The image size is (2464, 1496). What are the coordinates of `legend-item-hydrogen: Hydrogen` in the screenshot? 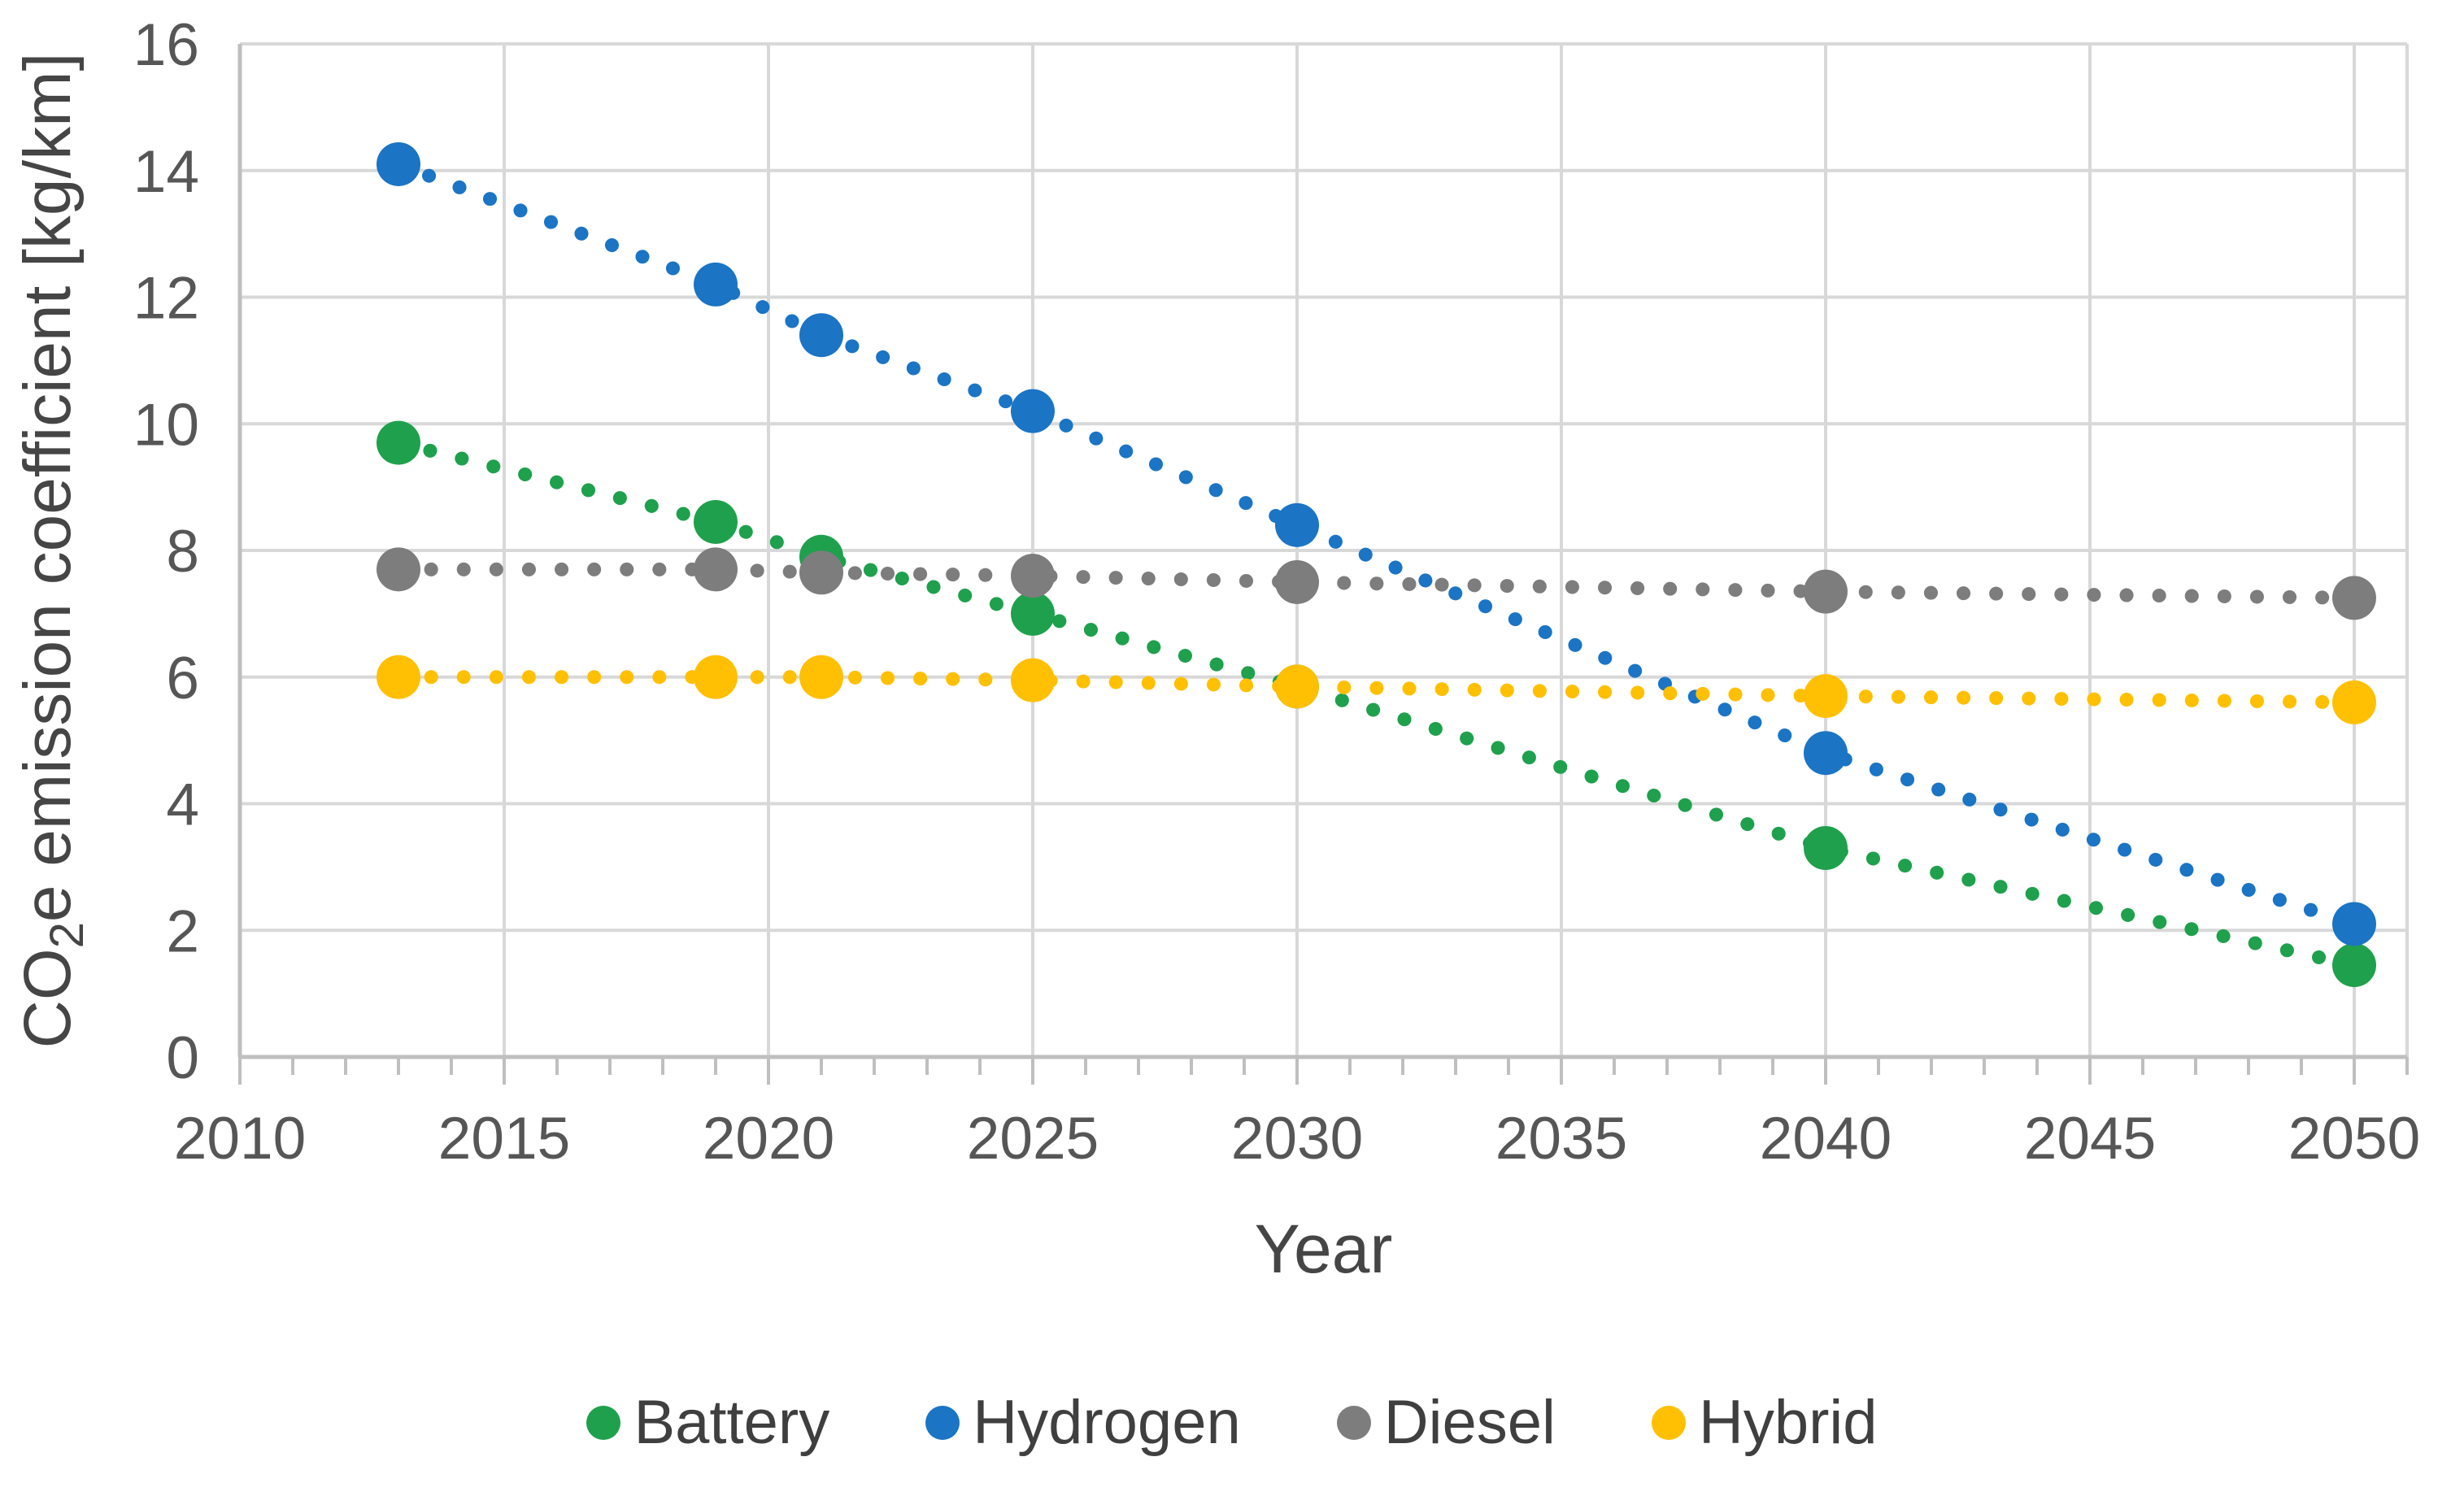 It's located at (1083, 1423).